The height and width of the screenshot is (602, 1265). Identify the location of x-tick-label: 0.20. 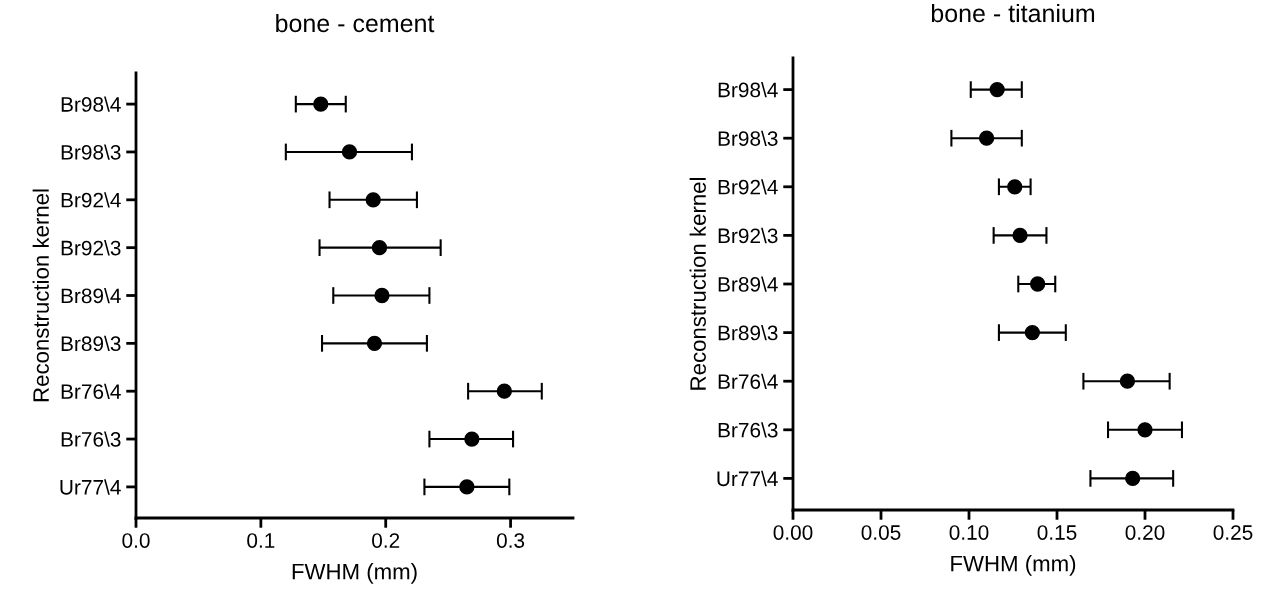
(1145, 532).